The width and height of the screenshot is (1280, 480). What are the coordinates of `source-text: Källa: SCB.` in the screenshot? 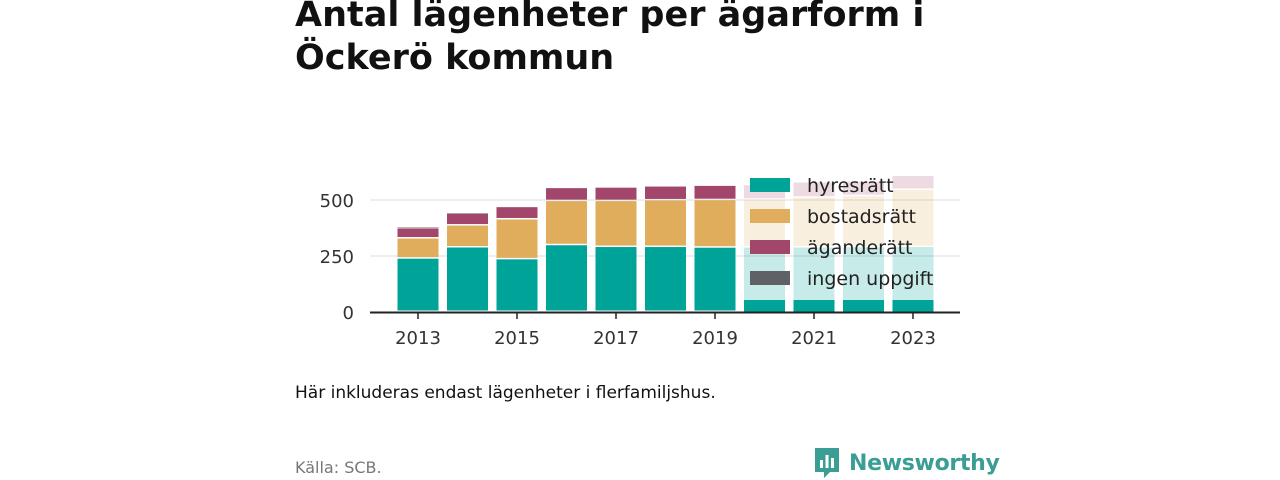 It's located at (338, 467).